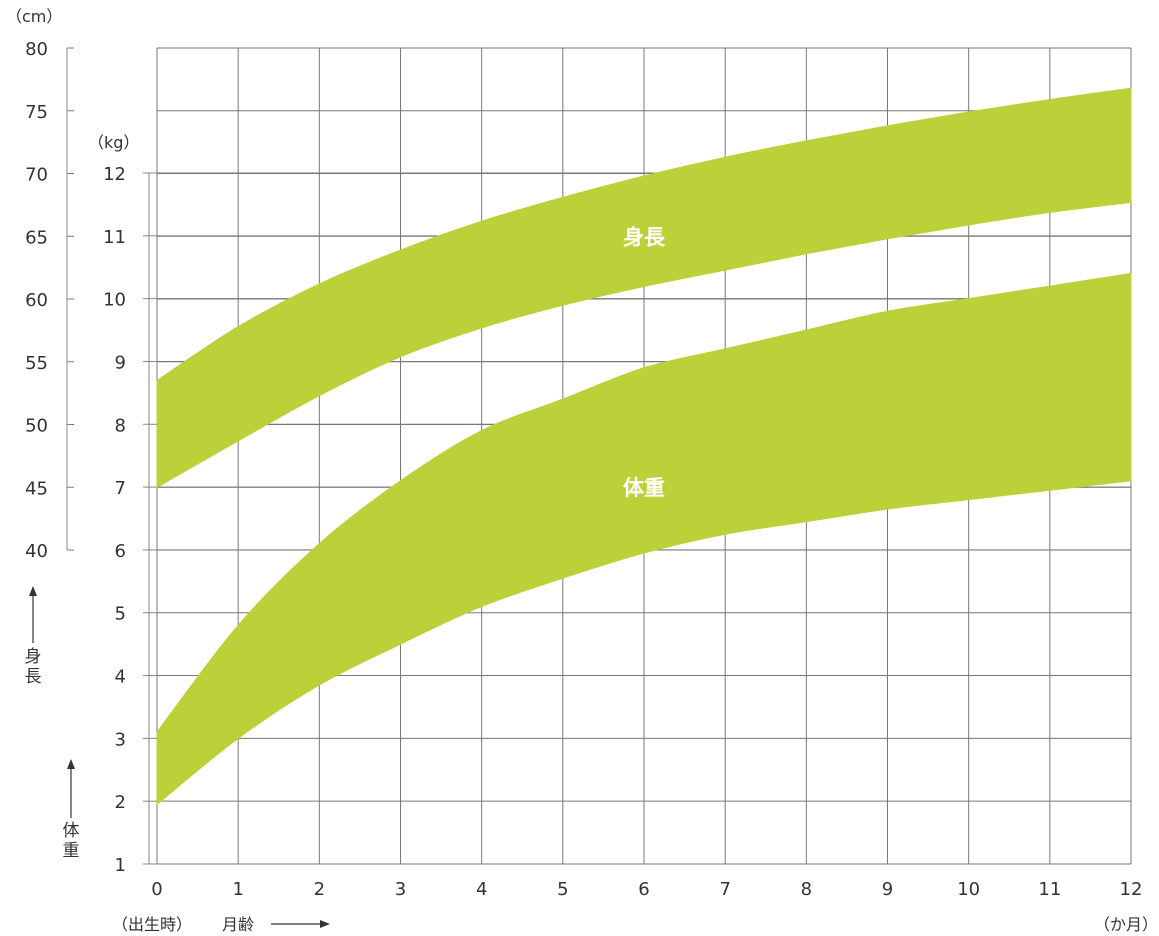 The image size is (1159, 936). Describe the element at coordinates (152, 924) in the screenshot. I see `x-label-birth: （出生時）` at that location.